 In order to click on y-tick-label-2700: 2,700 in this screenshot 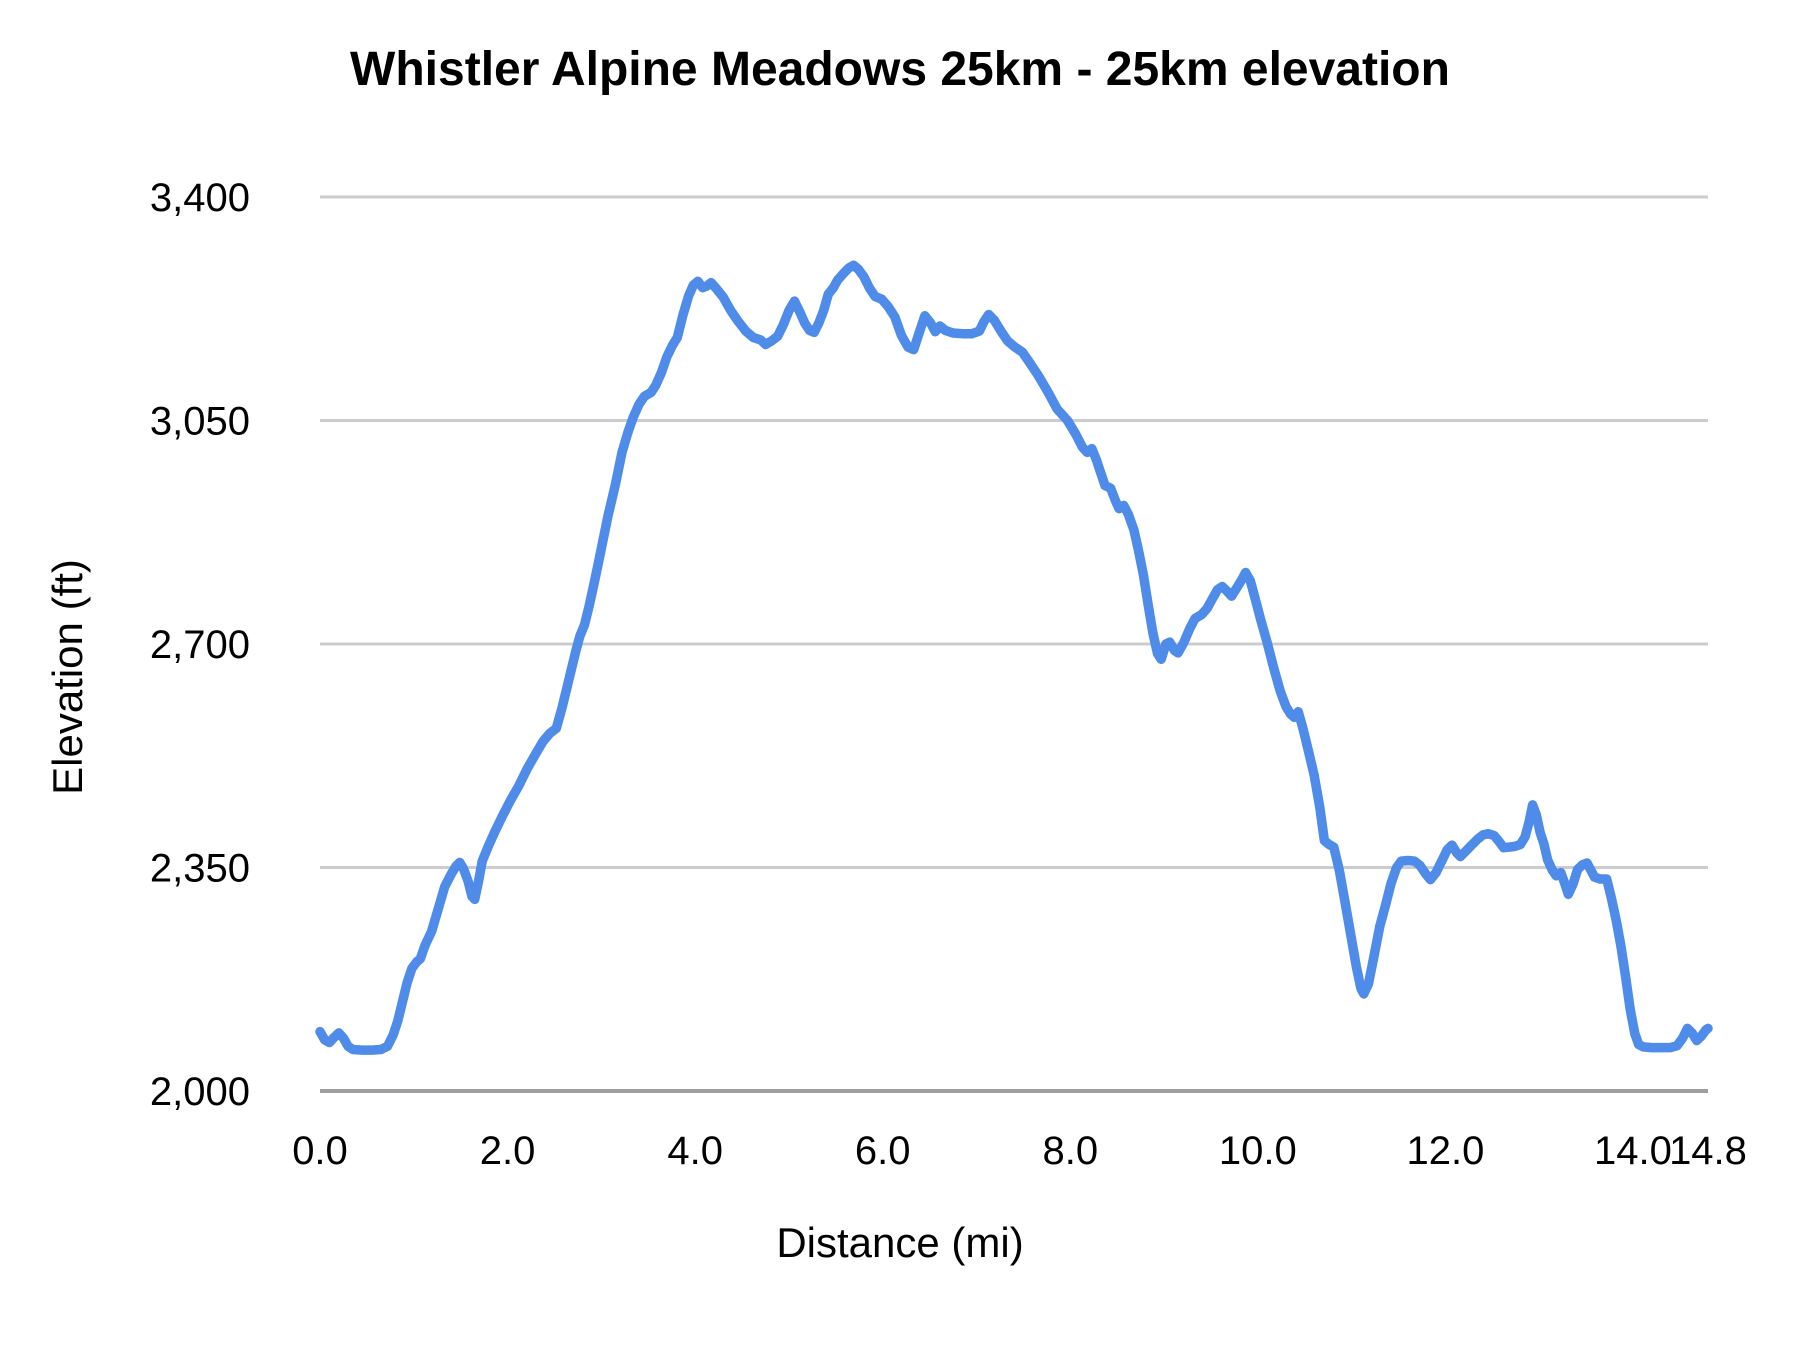, I will do `click(200, 645)`.